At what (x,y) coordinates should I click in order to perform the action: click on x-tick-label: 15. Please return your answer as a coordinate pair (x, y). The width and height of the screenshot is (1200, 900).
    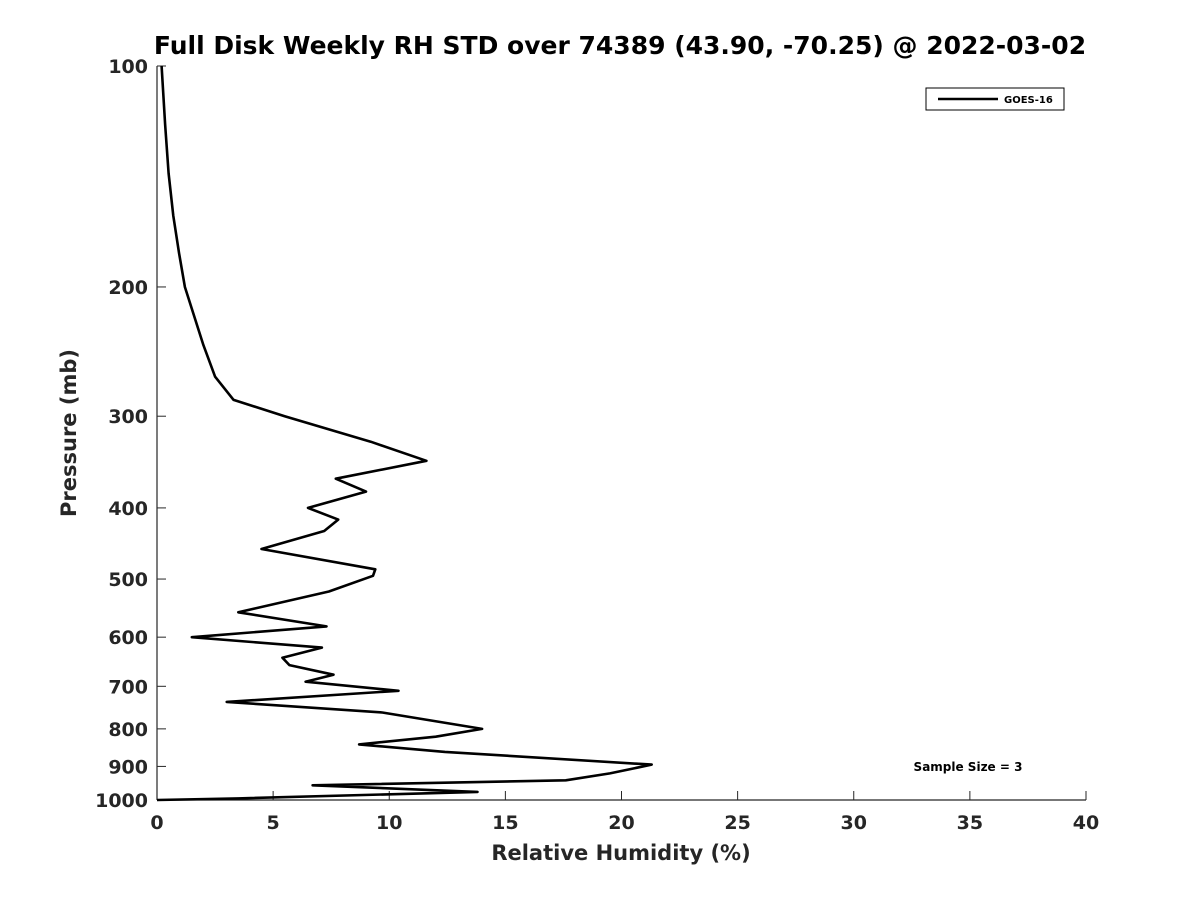
    Looking at the image, I should click on (505, 823).